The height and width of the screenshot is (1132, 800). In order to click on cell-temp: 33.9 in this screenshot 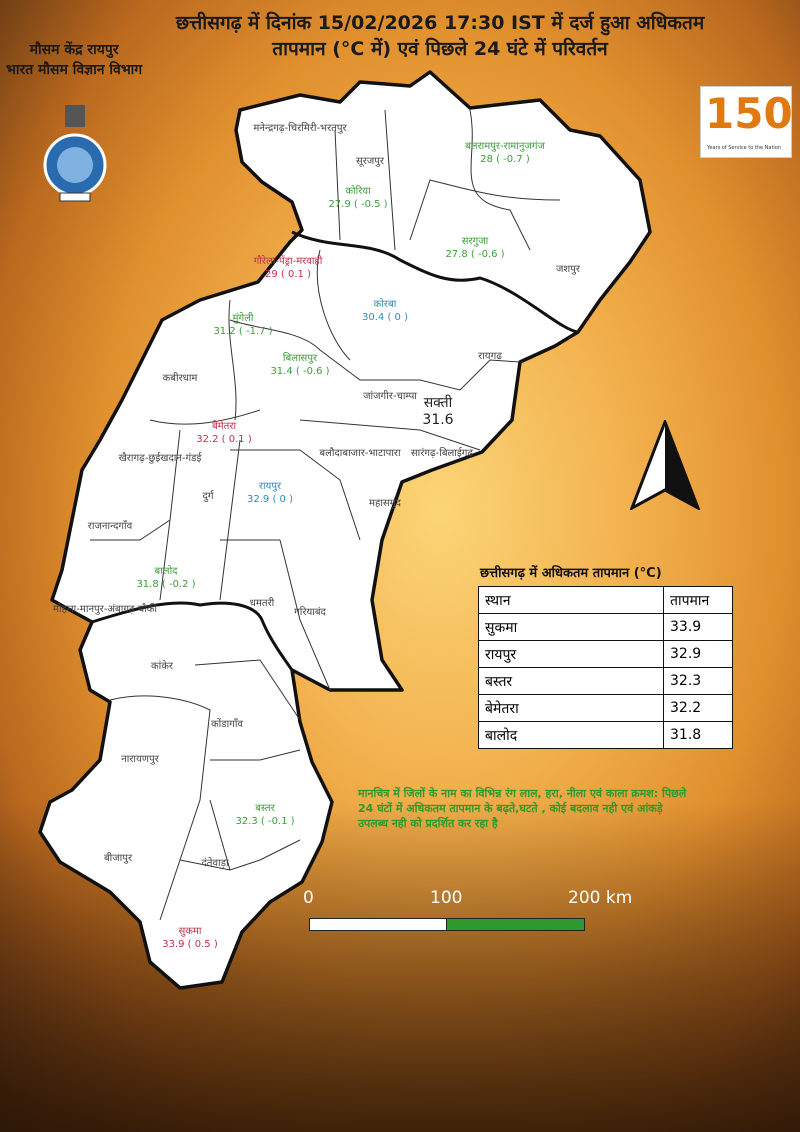, I will do `click(698, 627)`.